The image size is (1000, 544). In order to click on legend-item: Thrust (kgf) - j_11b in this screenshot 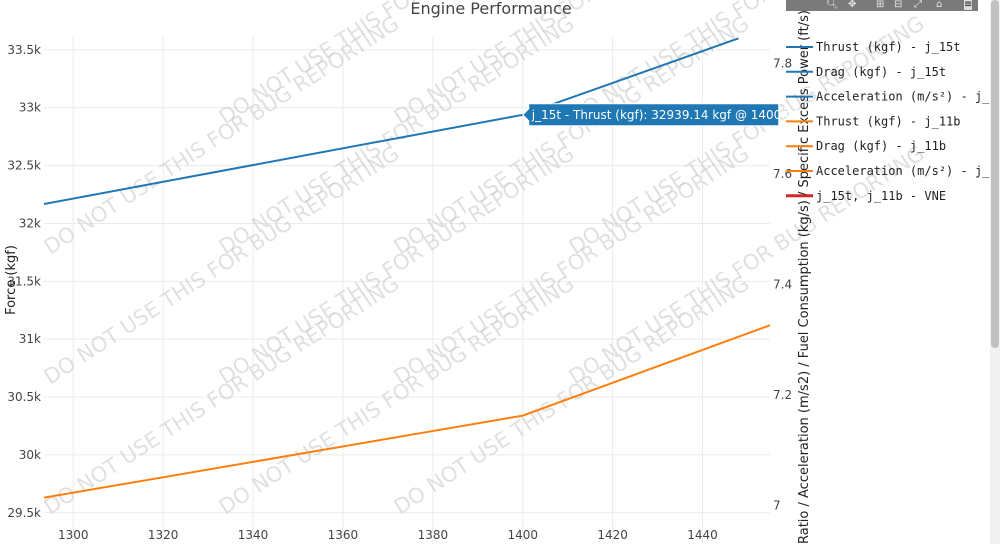, I will do `click(873, 121)`.